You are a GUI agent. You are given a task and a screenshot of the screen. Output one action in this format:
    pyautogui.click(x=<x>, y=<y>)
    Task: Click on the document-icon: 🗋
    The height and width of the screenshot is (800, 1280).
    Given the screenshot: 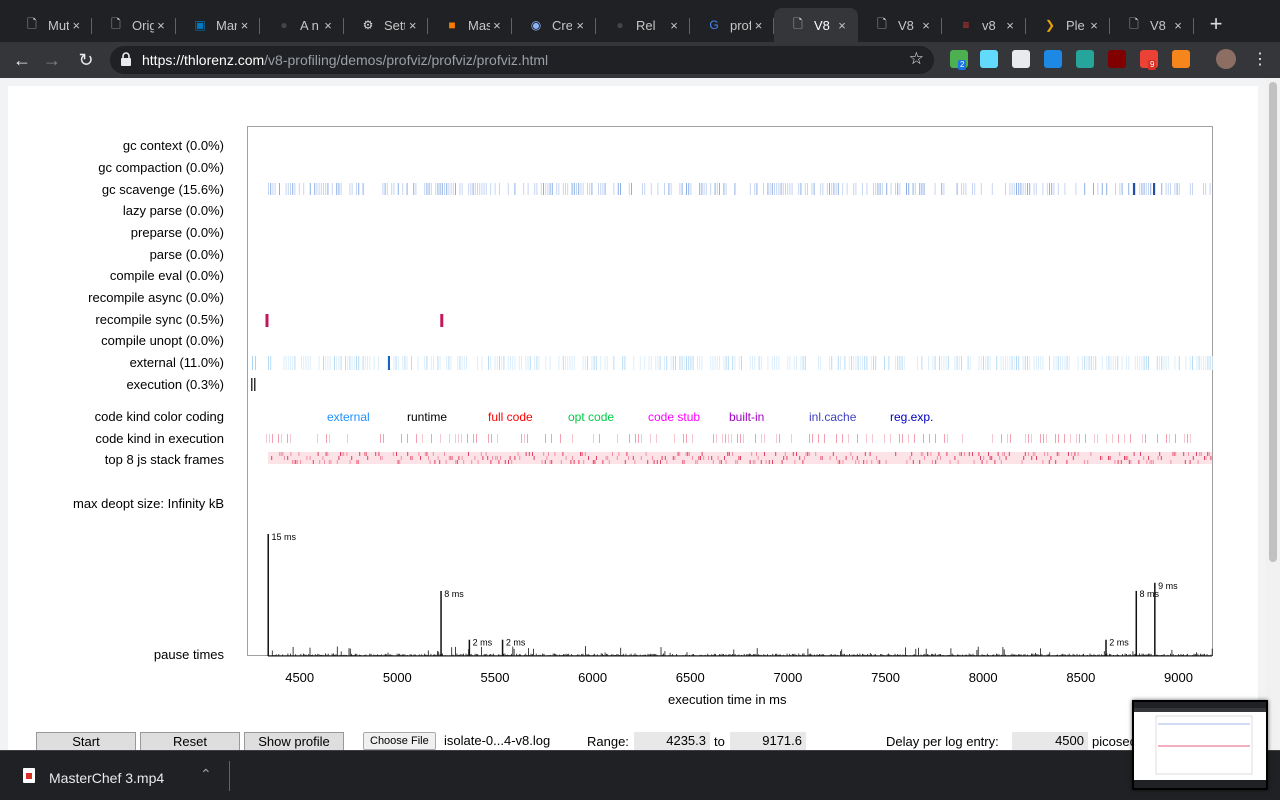 What is the action you would take?
    pyautogui.click(x=798, y=23)
    